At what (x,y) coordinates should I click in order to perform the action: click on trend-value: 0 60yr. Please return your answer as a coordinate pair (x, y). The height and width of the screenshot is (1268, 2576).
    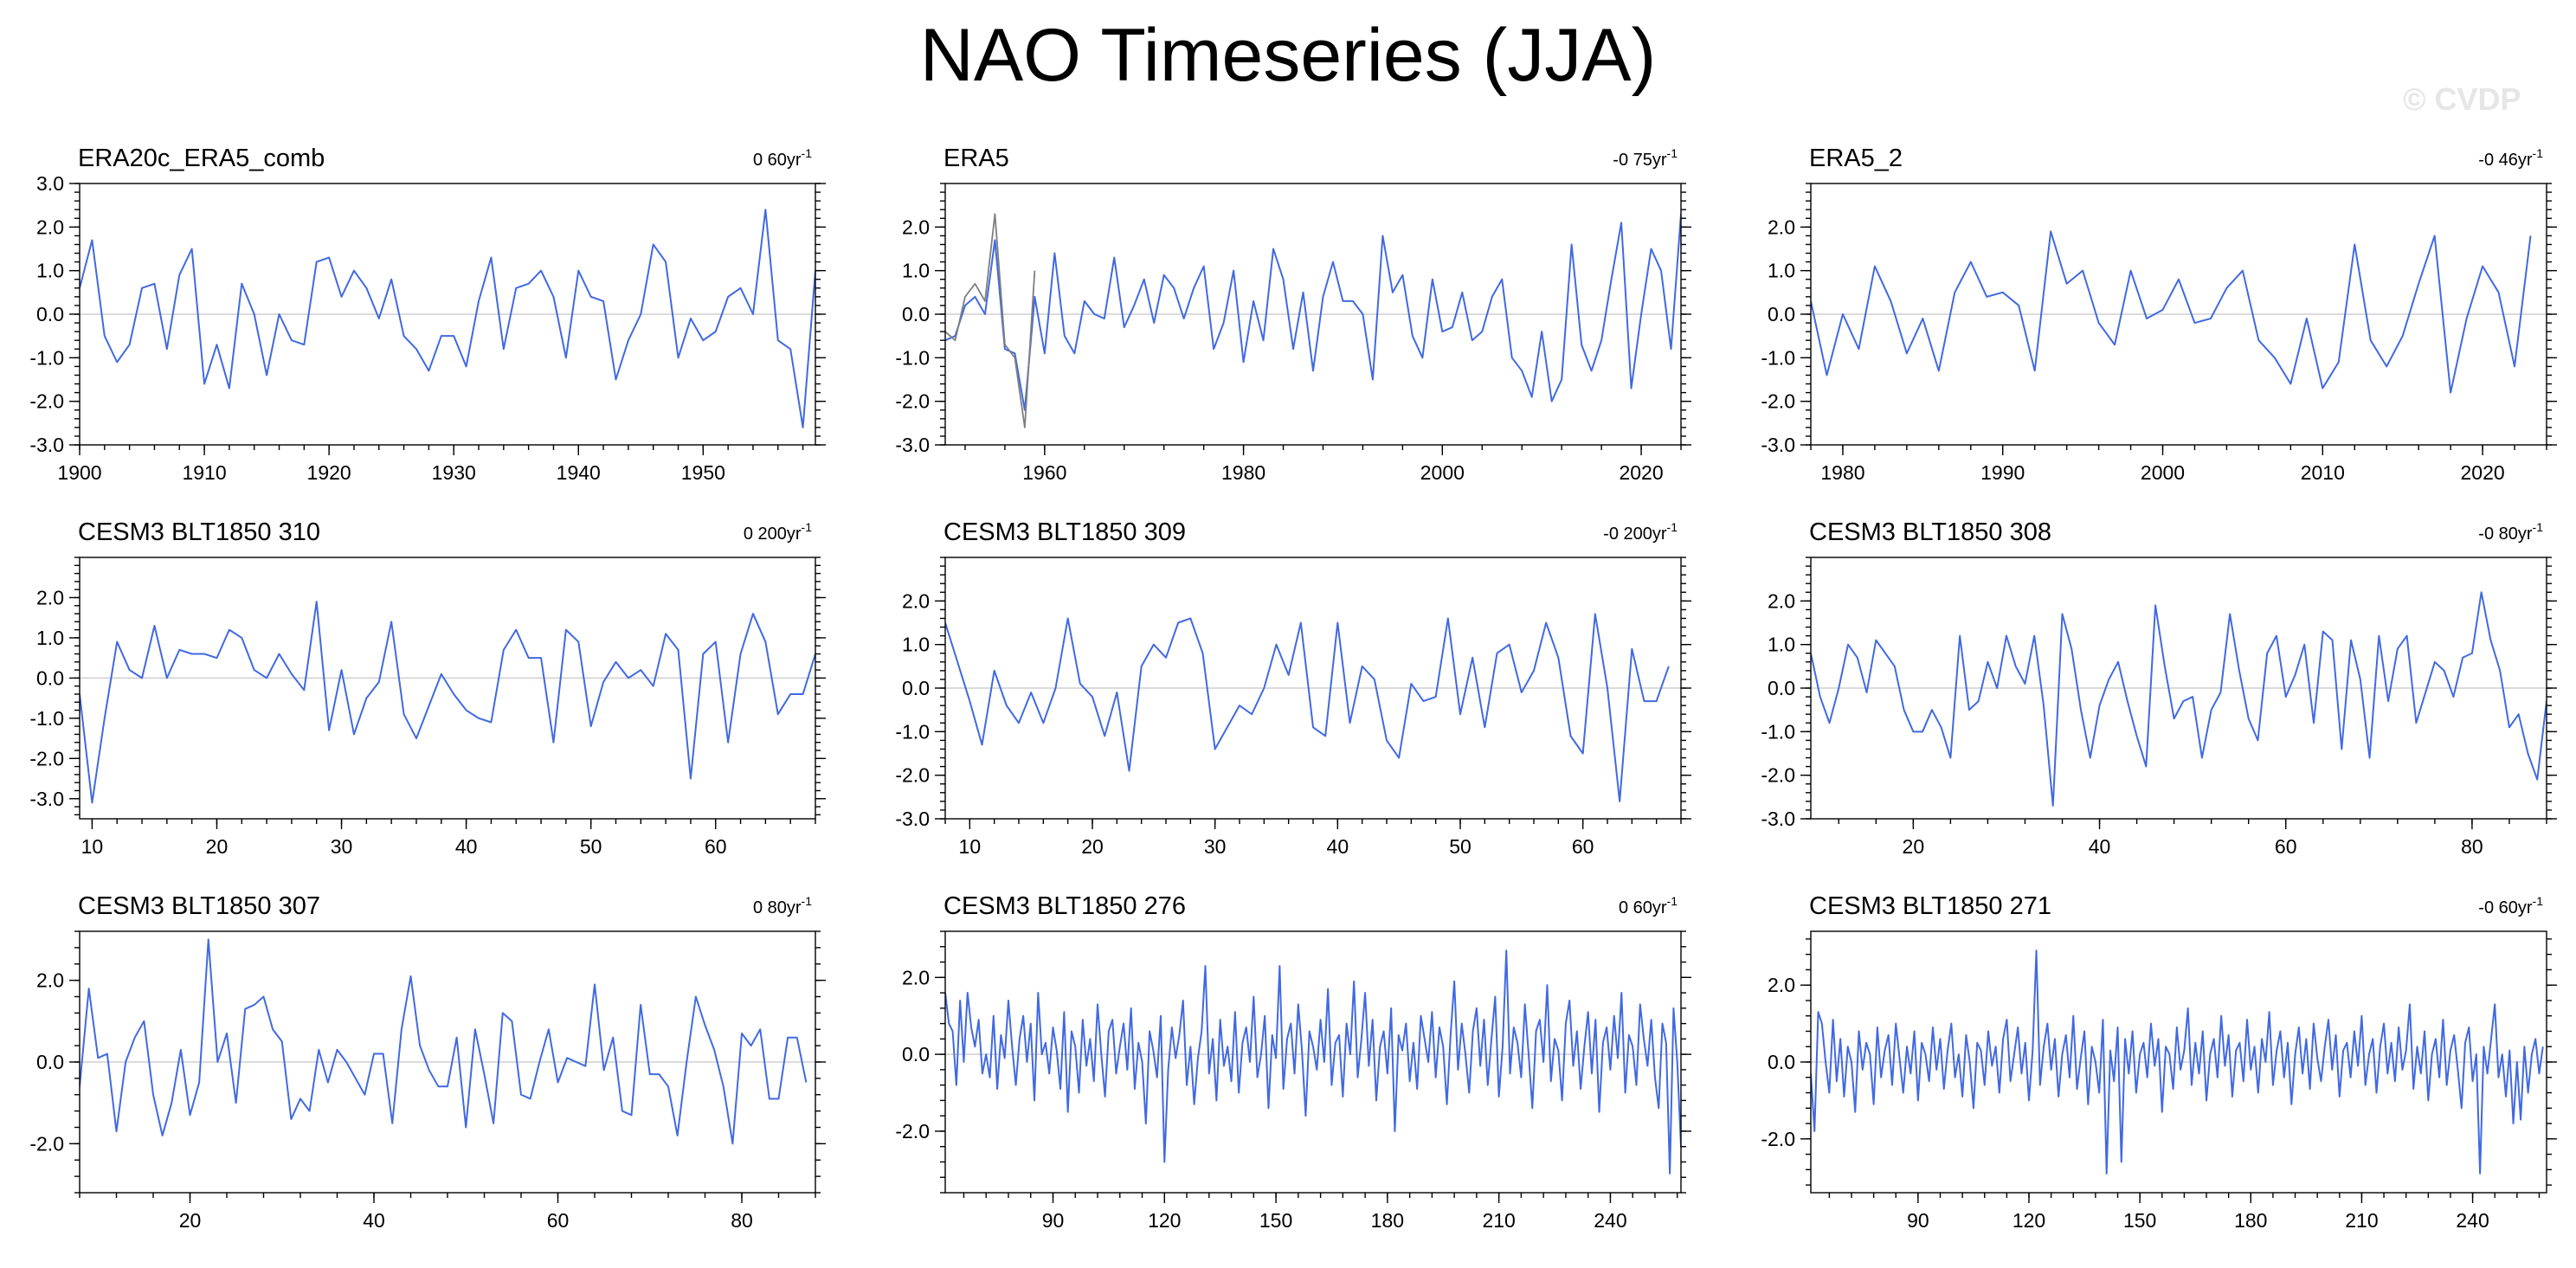
    Looking at the image, I should click on (777, 160).